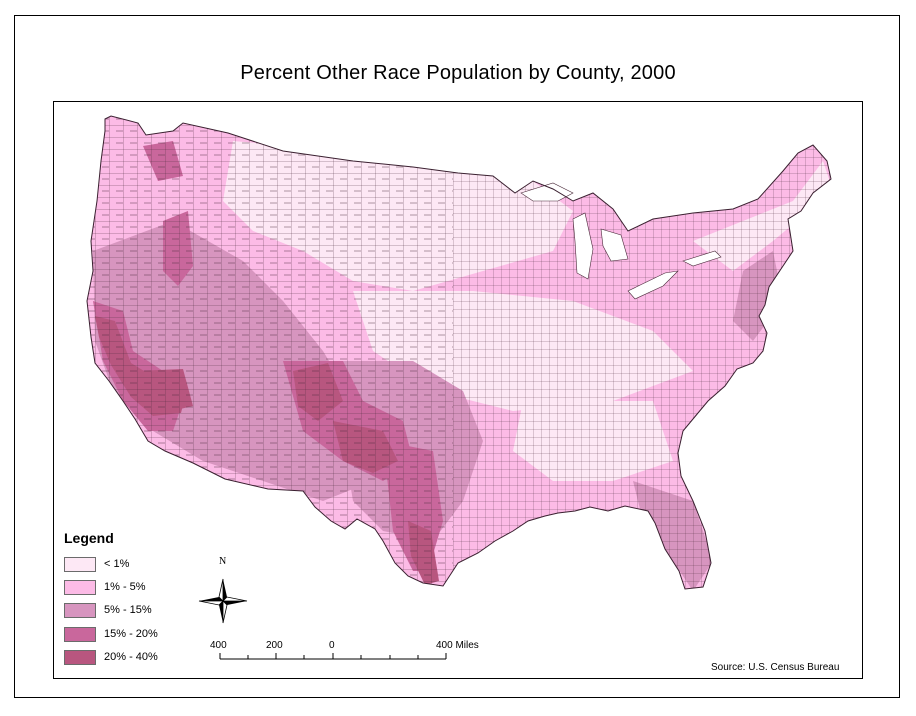  I want to click on legend-label: 1% - 5%, so click(125, 587).